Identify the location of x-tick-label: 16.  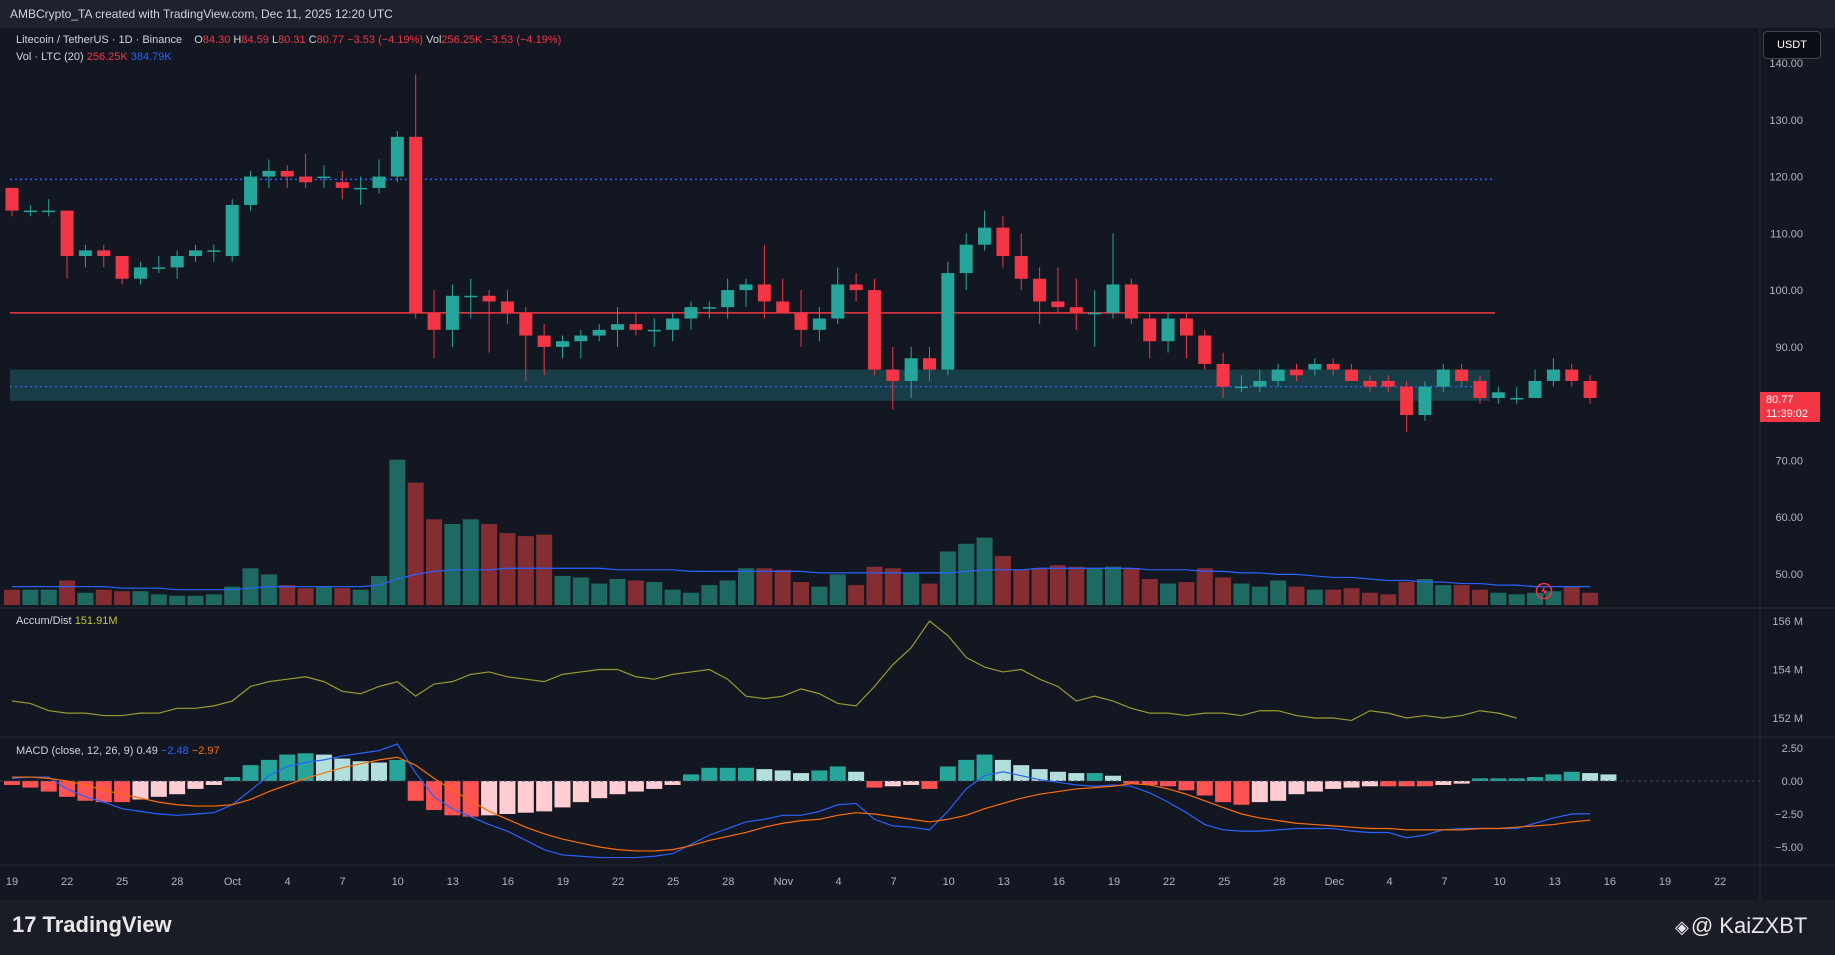
(1610, 882).